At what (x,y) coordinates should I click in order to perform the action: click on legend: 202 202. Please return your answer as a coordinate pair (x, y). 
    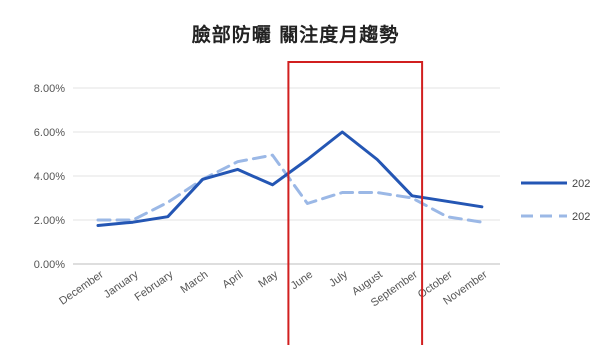
    Looking at the image, I should click on (555, 200).